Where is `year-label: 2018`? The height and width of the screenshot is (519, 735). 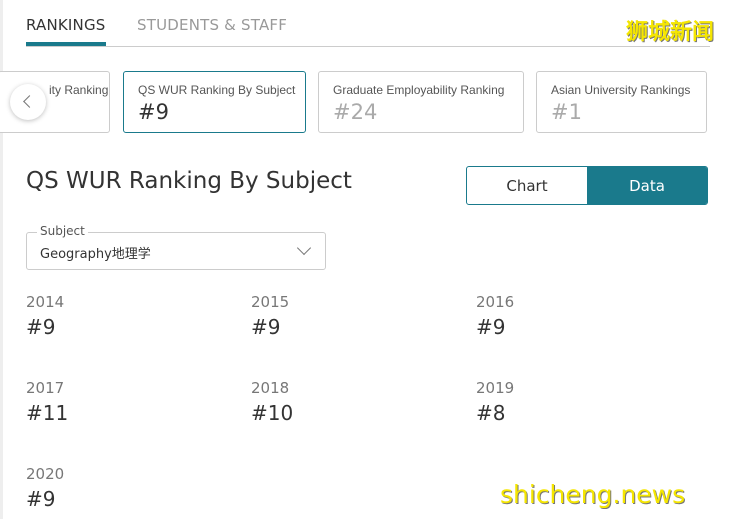
year-label: 2018 is located at coordinates (270, 388).